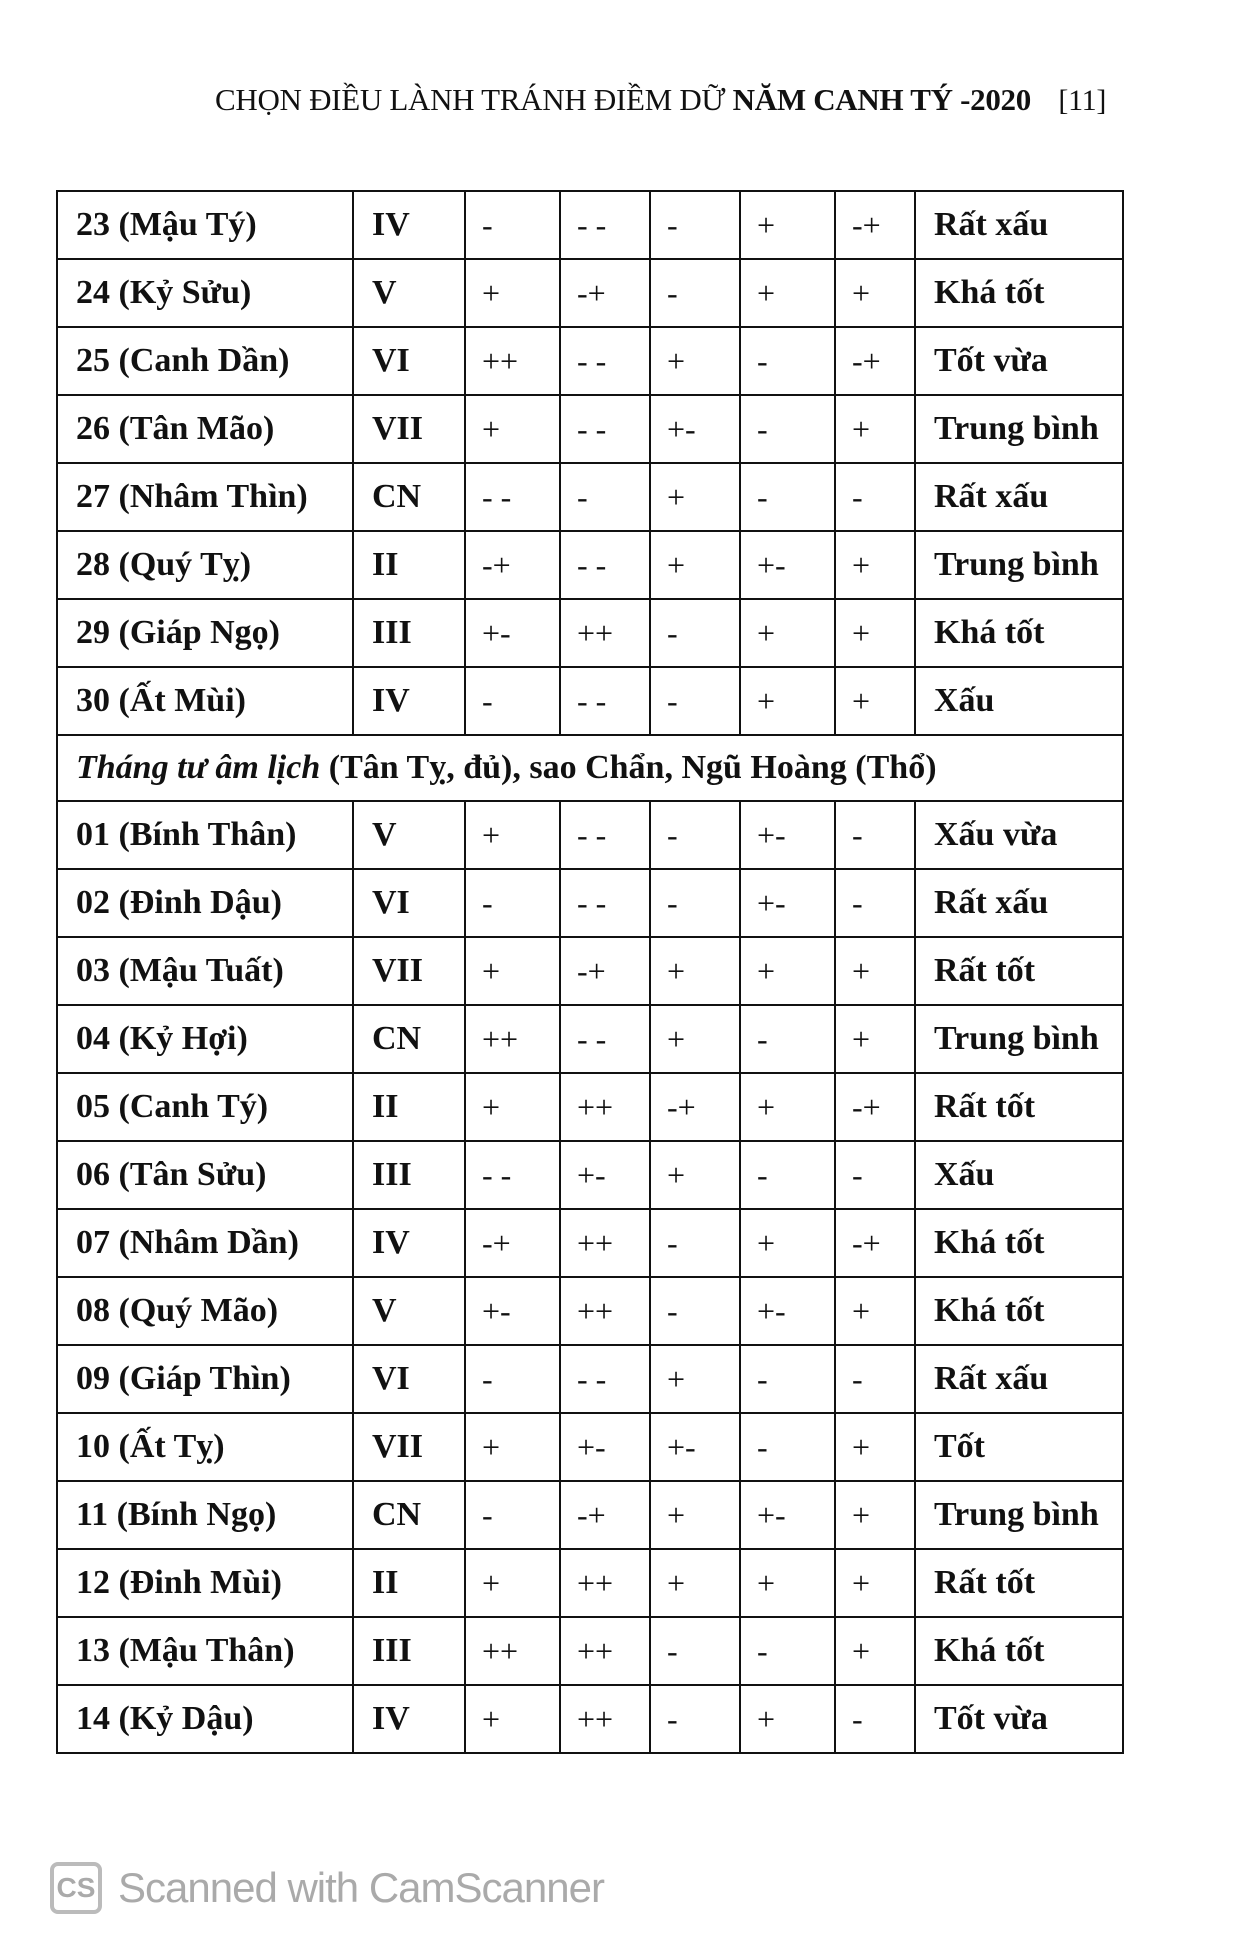  I want to click on evaluation-cell: Khá tốt, so click(1019, 1651).